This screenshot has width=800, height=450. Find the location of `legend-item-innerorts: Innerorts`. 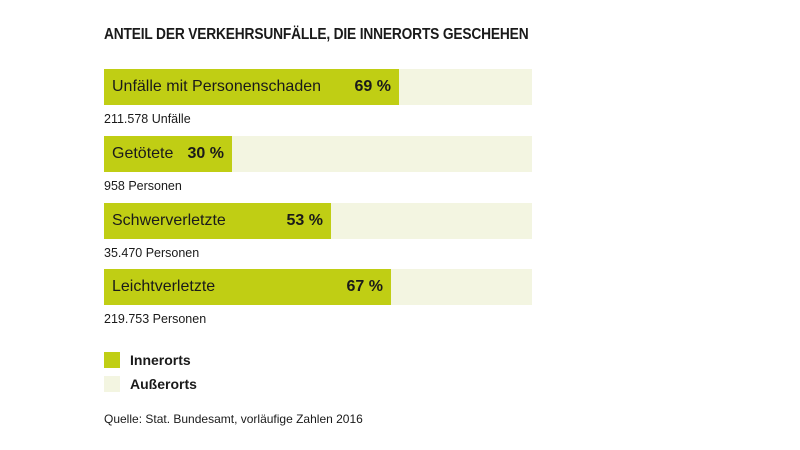

legend-item-innerorts: Innerorts is located at coordinates (147, 360).